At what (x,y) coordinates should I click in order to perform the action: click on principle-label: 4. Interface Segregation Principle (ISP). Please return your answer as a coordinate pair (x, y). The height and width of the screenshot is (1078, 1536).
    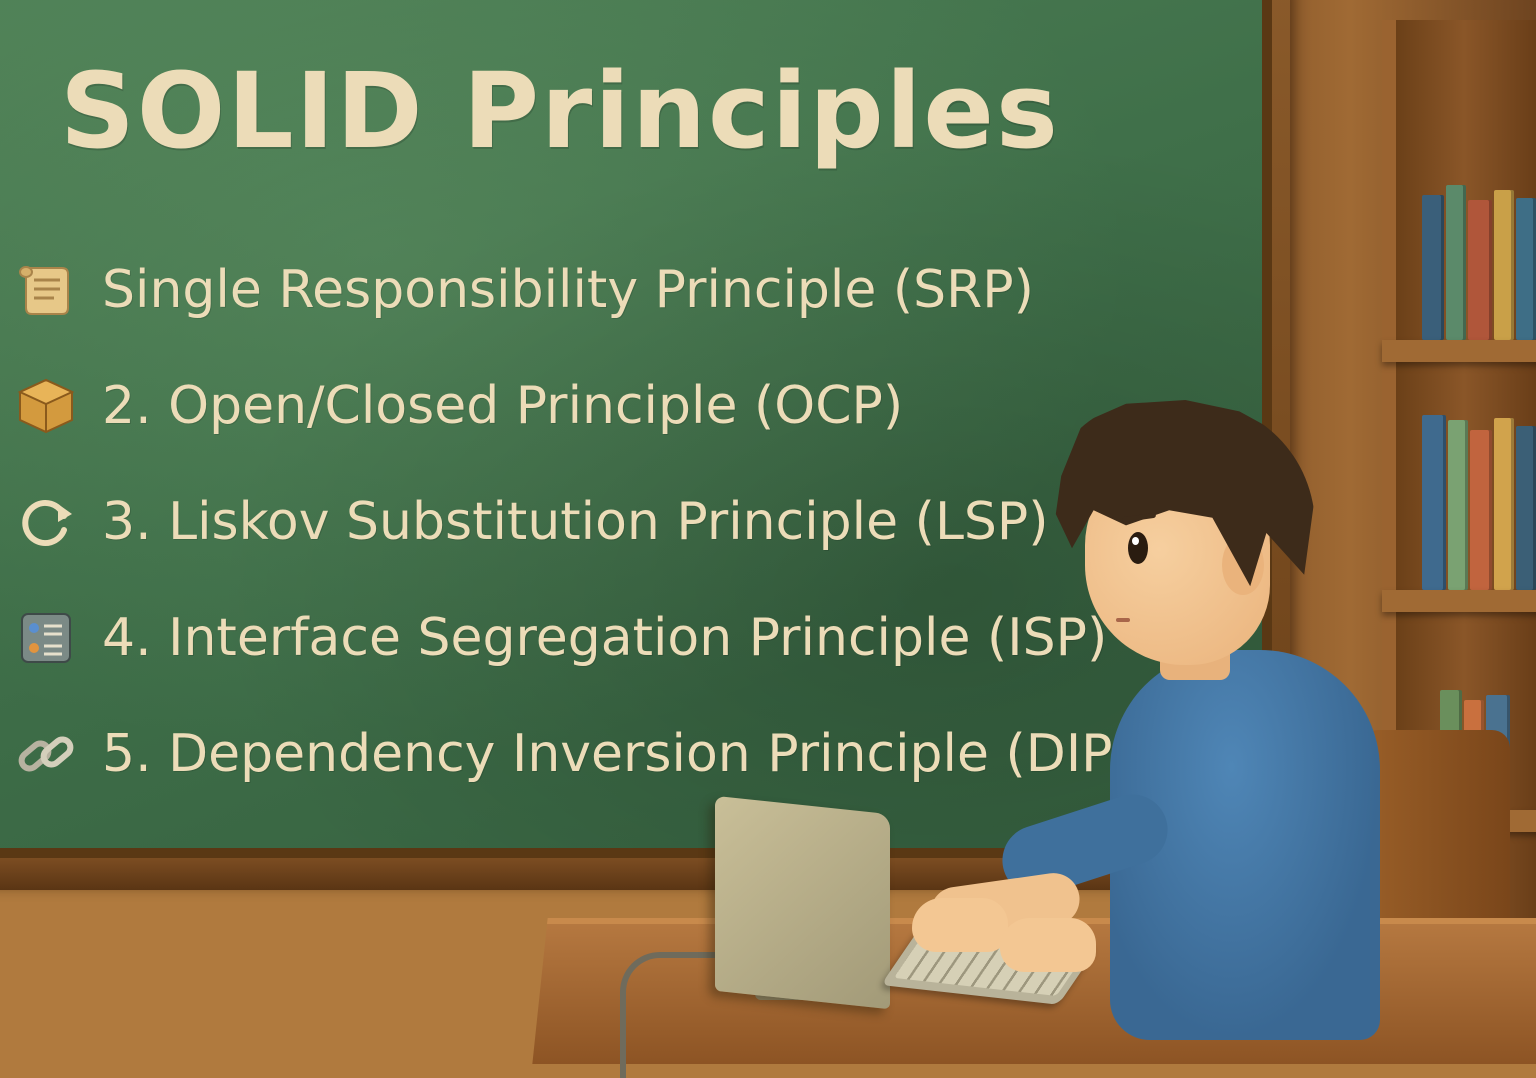
    Looking at the image, I should click on (605, 638).